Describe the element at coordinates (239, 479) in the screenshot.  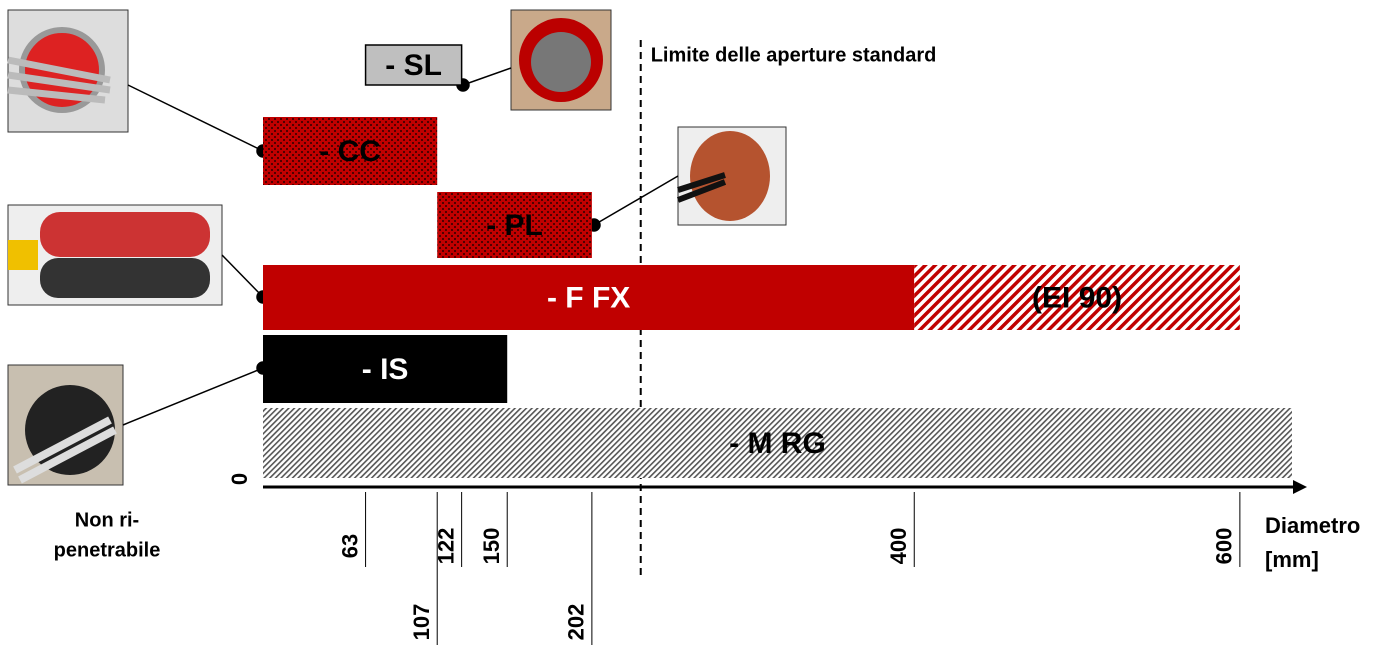
I see `x-tick-label: 0` at that location.